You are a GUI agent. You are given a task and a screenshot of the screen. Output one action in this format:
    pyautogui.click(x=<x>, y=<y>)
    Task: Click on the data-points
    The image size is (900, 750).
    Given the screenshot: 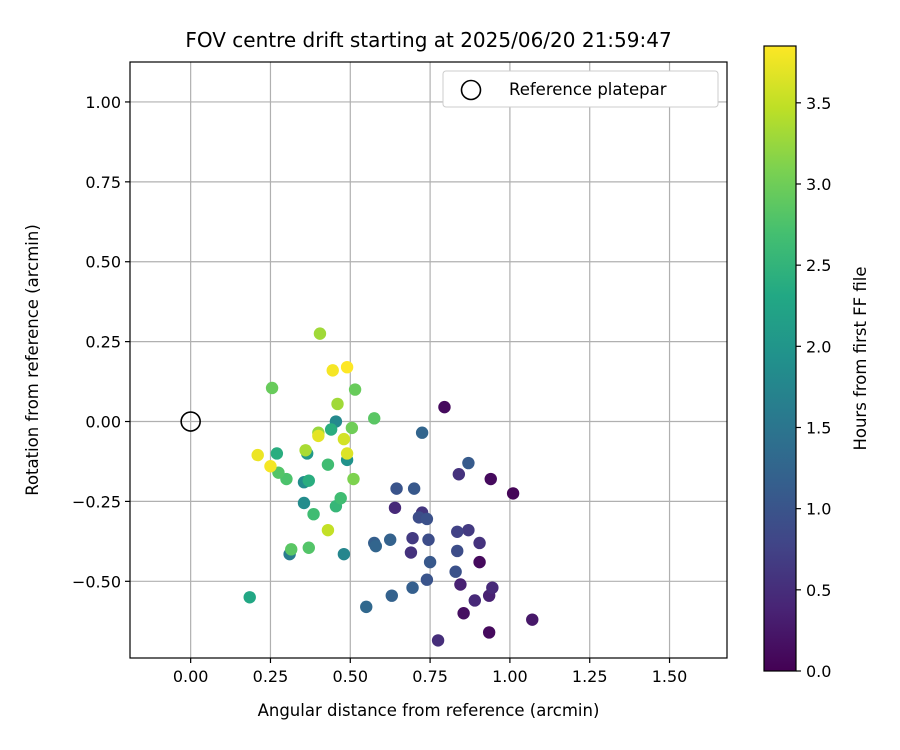 What is the action you would take?
    pyautogui.click(x=391, y=487)
    